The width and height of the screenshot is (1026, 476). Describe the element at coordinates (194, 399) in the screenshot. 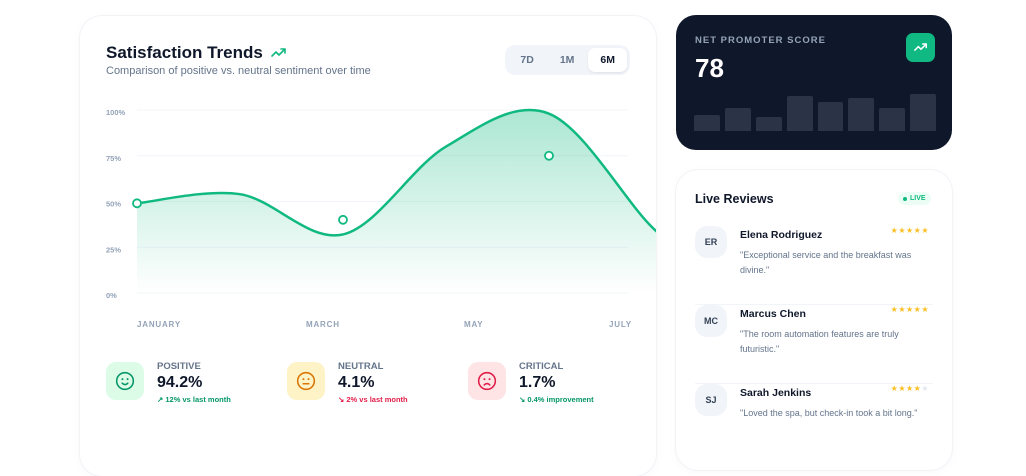

I see `stat-change: ↗ 12% vs last month` at that location.